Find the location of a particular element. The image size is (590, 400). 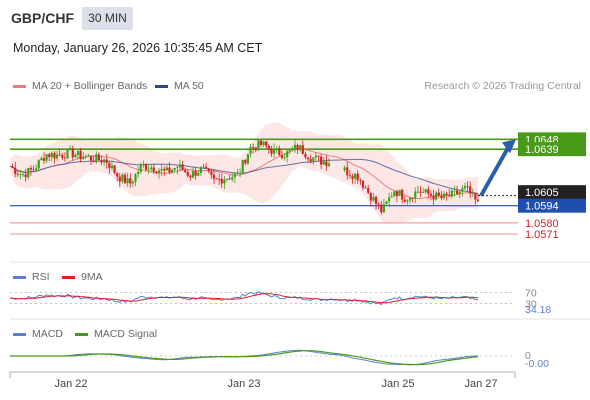

legend-ma50: MA 50 is located at coordinates (179, 86).